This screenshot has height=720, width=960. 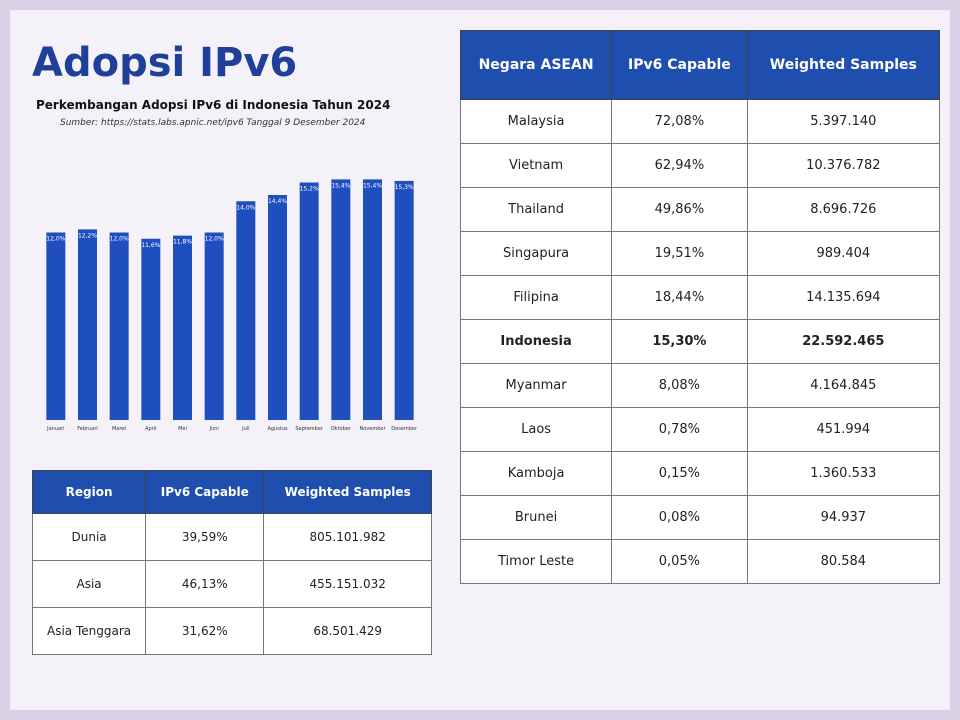 I want to click on x-tick-label: Agustus, so click(x=277, y=429).